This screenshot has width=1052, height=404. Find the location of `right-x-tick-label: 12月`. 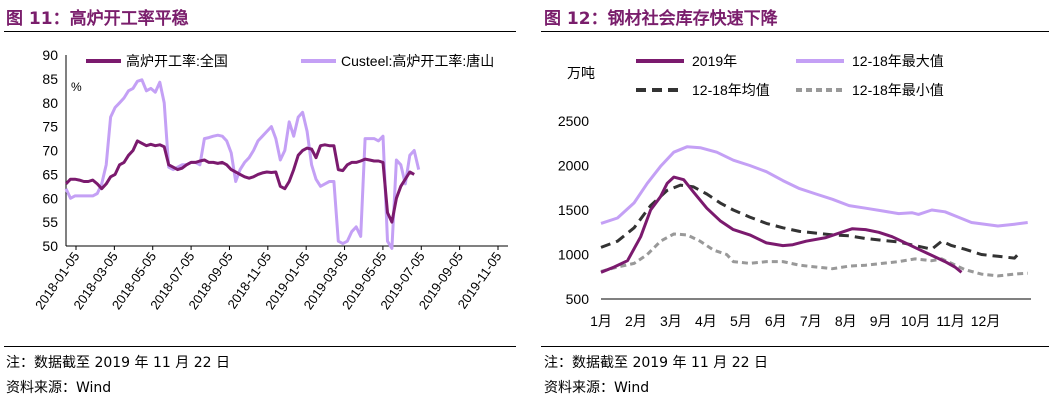

right-x-tick-label: 12月 is located at coordinates (986, 321).